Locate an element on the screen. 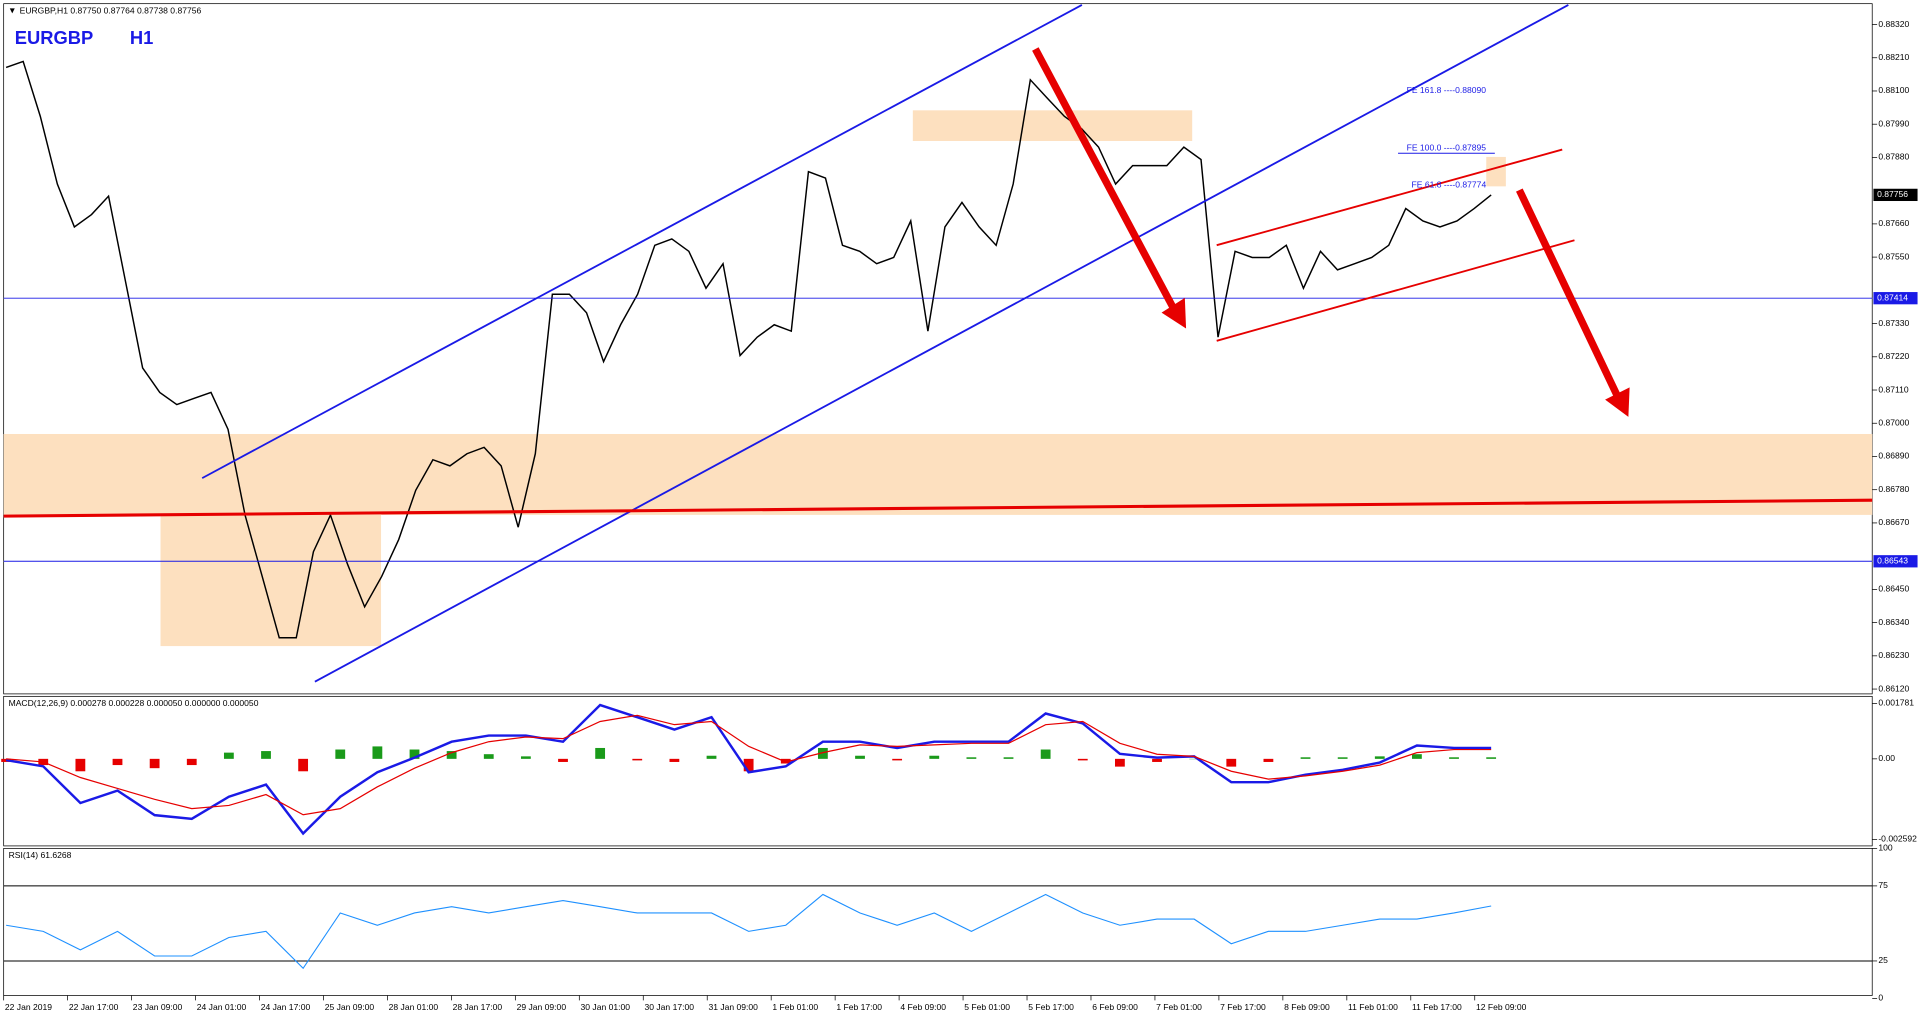  y-tick-label: 0.00 is located at coordinates (1886, 758).